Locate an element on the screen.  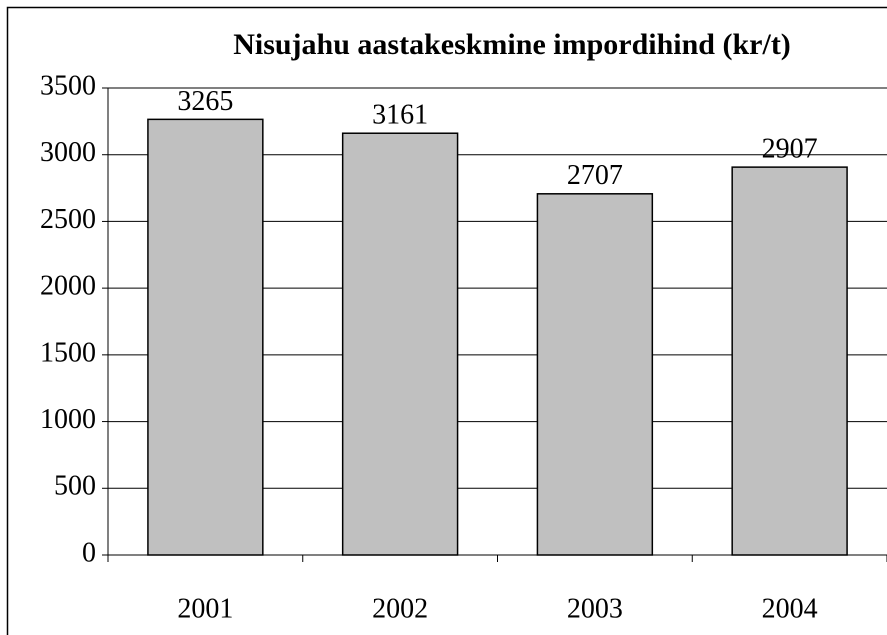
y-tick-label: 0 is located at coordinates (89, 552).